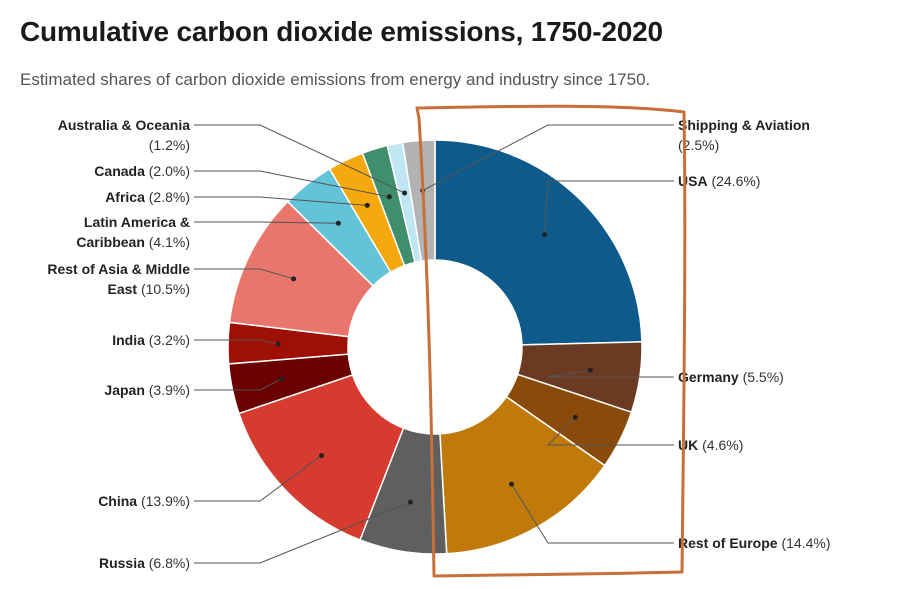  I want to click on slice-label-japan: Japan (3.9%), so click(147, 390).